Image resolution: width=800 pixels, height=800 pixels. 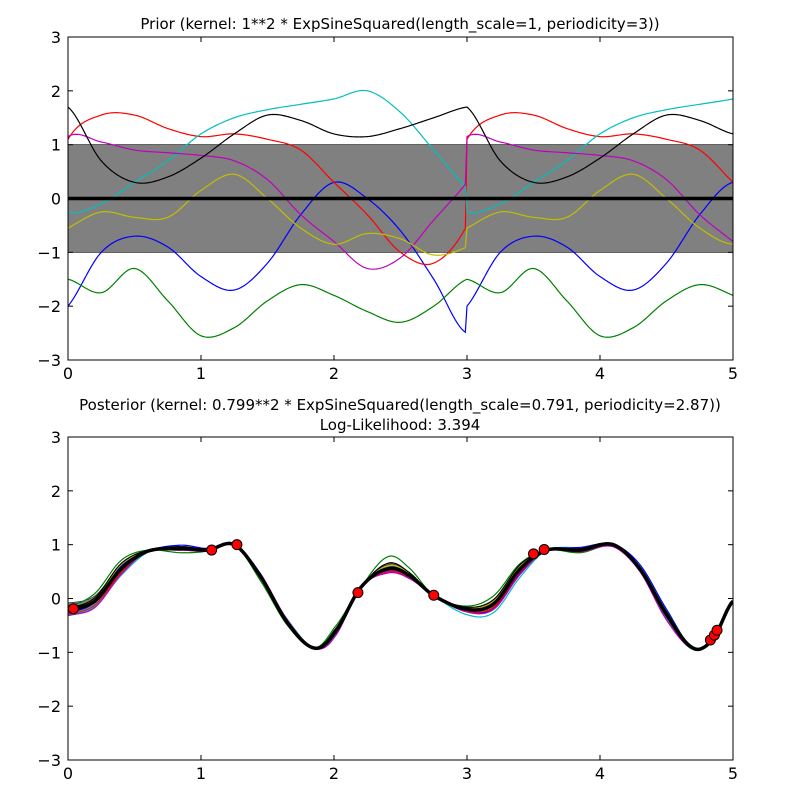 I want to click on posterior-plot-area, so click(x=400, y=595).